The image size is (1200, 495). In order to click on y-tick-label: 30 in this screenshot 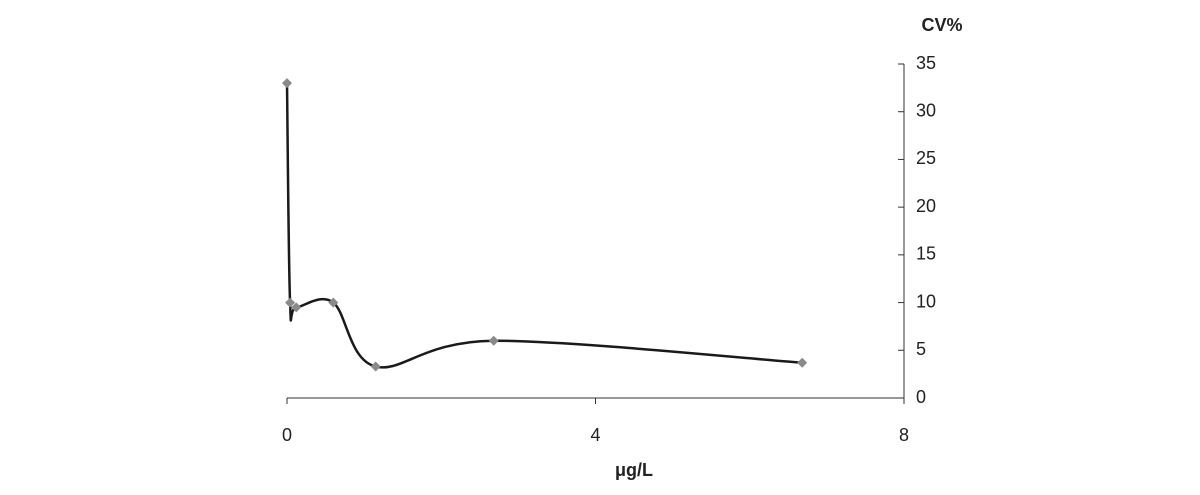, I will do `click(926, 110)`.